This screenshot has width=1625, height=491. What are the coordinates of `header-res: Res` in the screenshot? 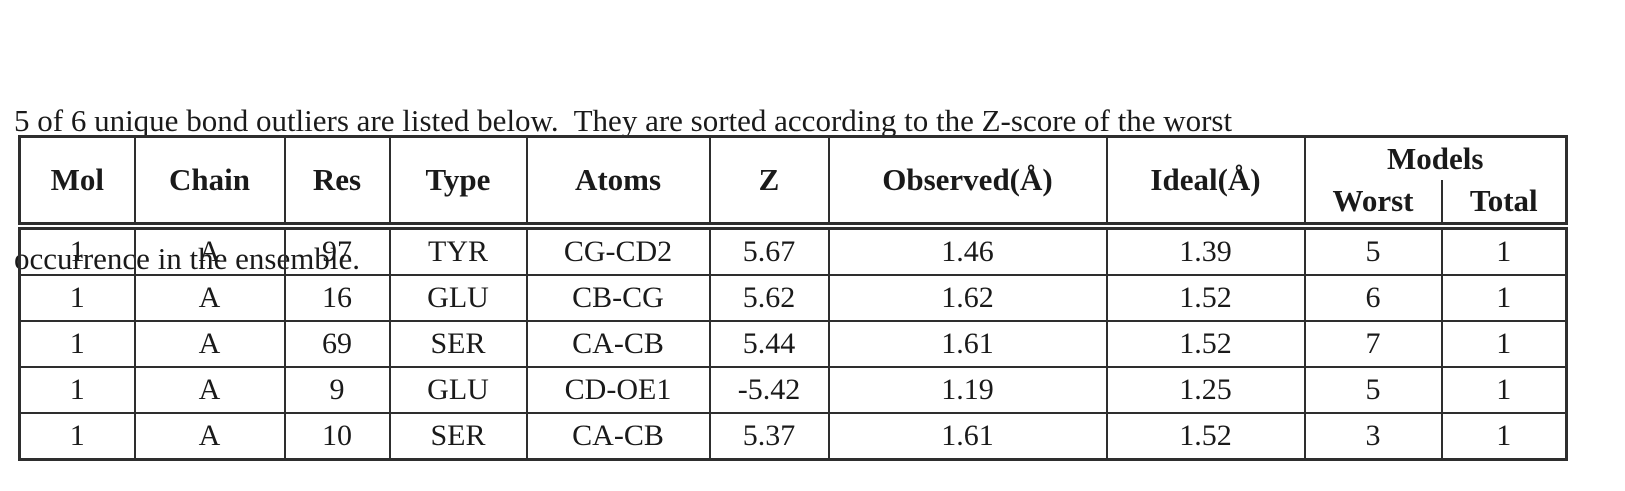 It's located at (337, 182).